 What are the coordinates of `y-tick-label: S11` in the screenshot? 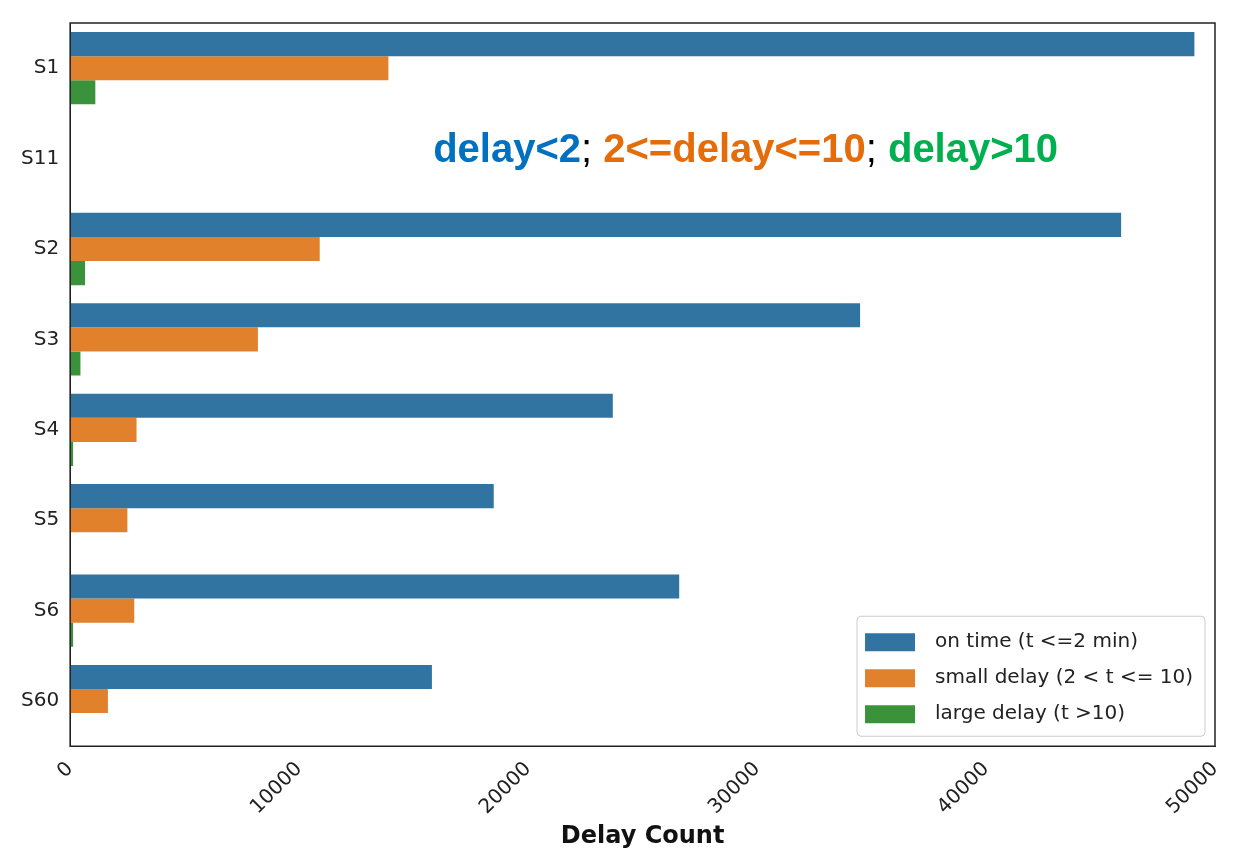 It's located at (40, 156).